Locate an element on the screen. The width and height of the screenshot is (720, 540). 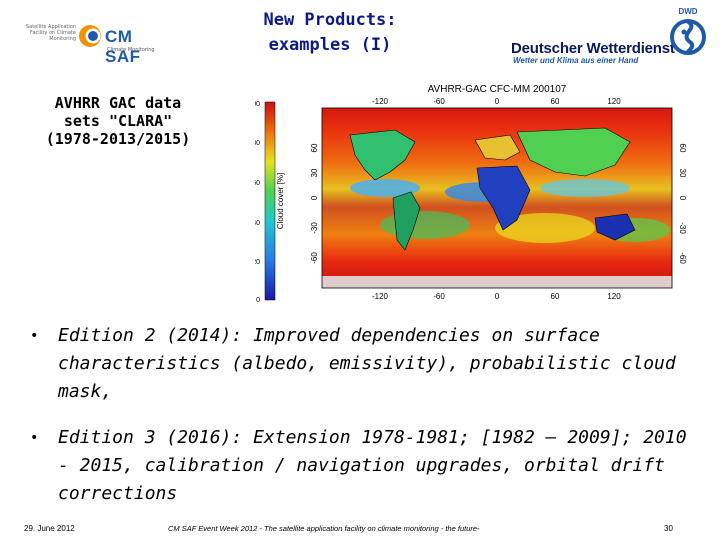
bottom-lon-tick: -120 is located at coordinates (380, 296).